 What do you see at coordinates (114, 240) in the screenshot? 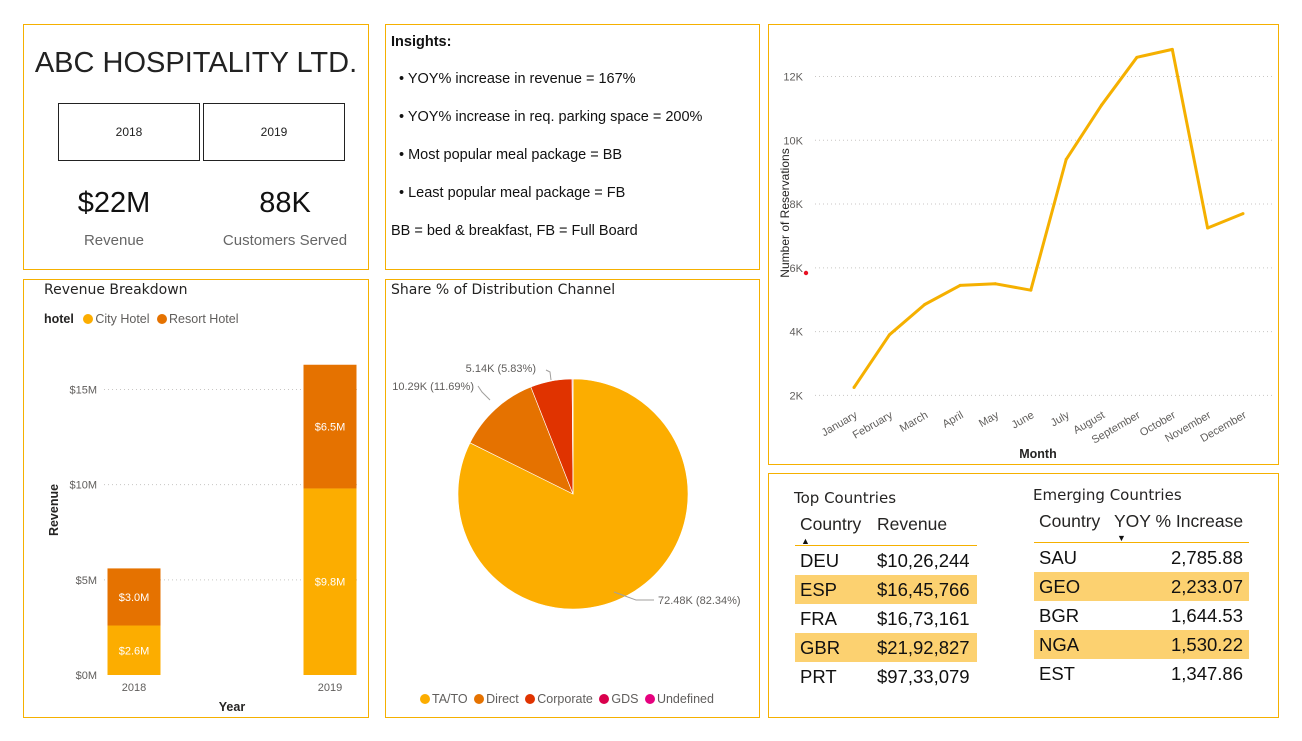
I see `revenue-kpi-label: Revenue` at bounding box center [114, 240].